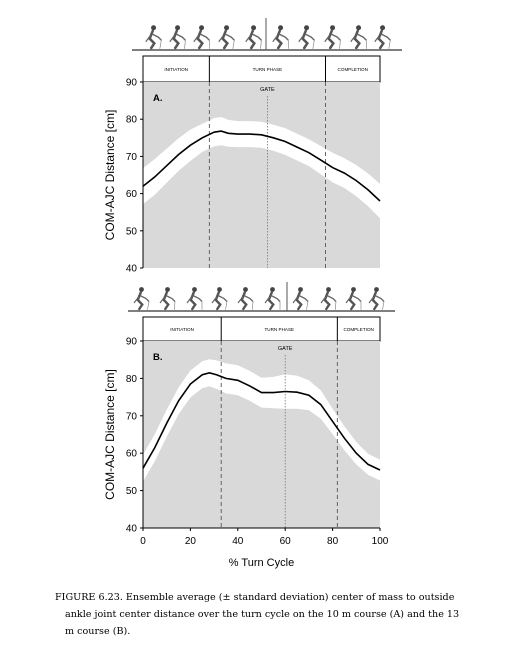 The height and width of the screenshot is (662, 511). I want to click on caption-line-3: m course (B)., so click(98, 631).